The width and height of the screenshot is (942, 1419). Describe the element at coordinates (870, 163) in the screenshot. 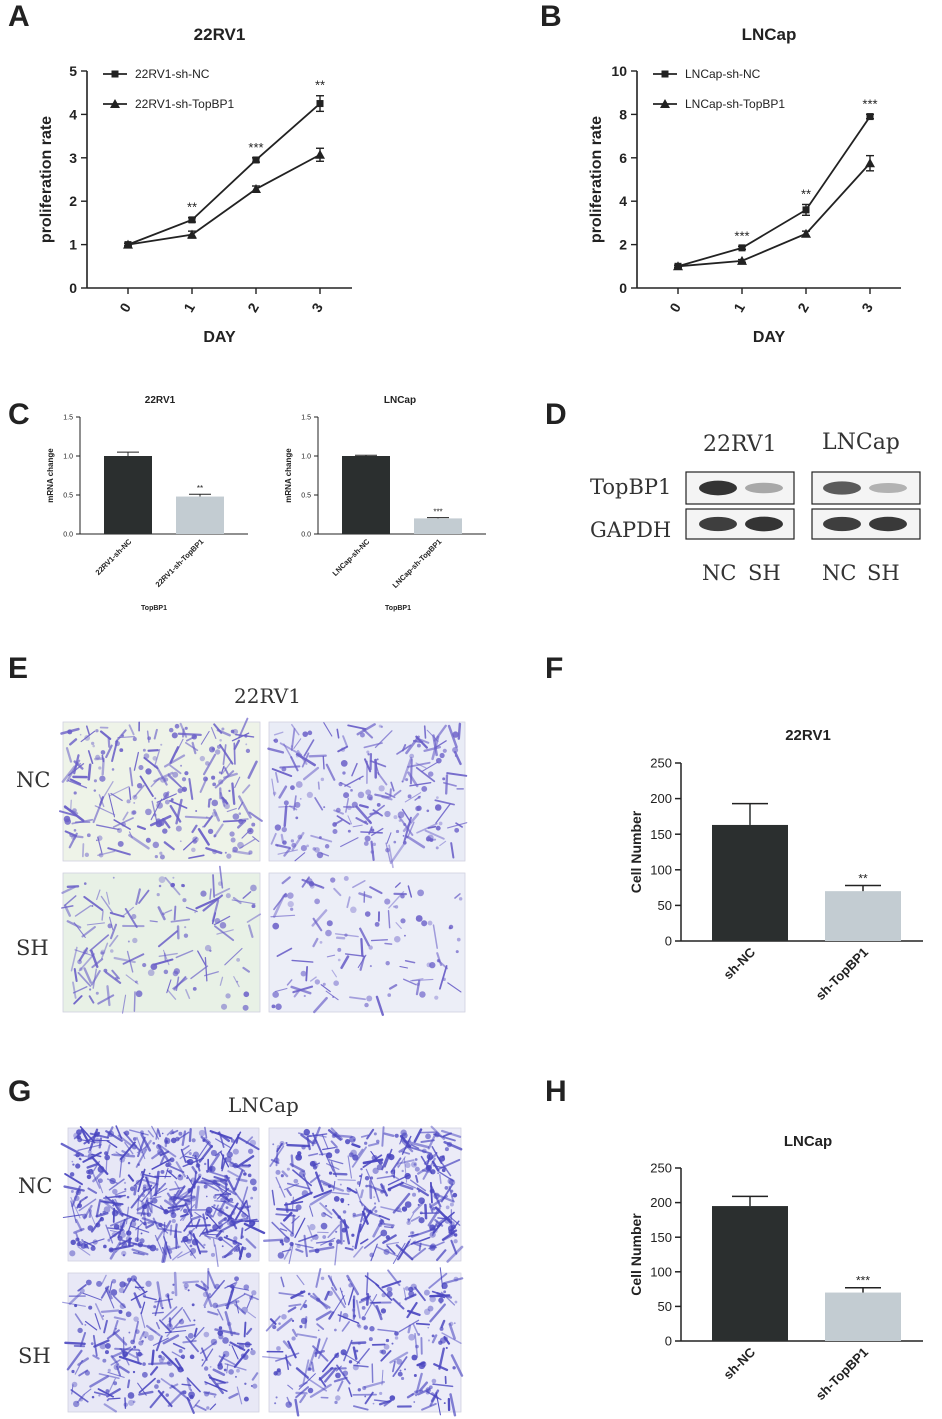

I see `data-point` at that location.